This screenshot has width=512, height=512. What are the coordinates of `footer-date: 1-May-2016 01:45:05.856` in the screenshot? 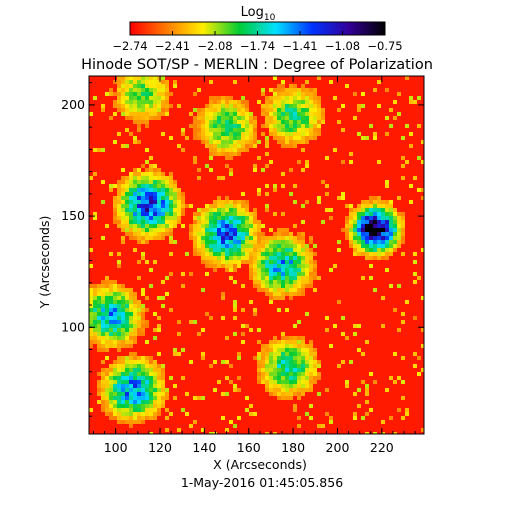 It's located at (262, 482).